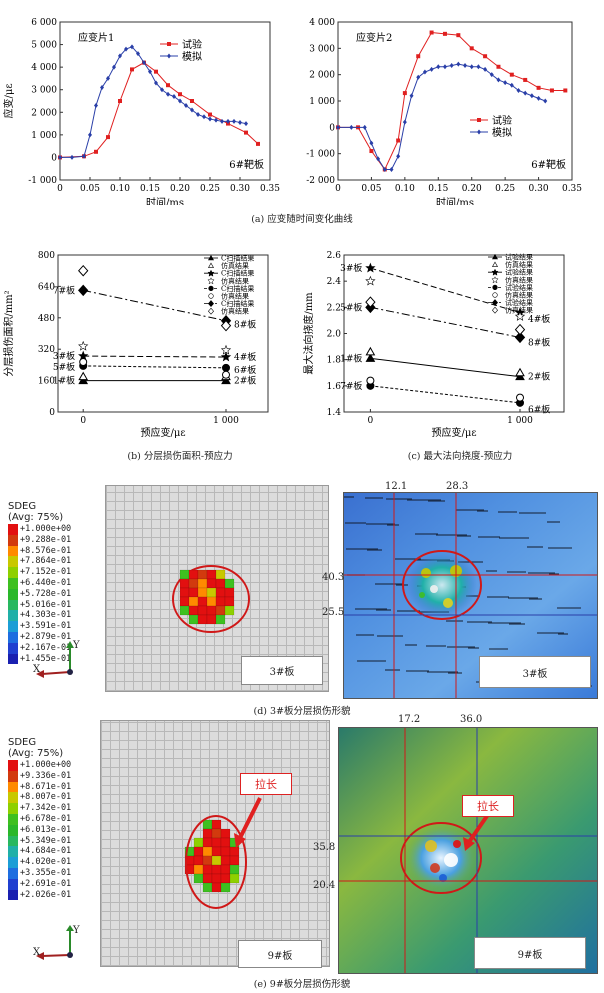 This screenshot has height=993, width=604. Describe the element at coordinates (39, 551) in the screenshot. I see `legend-row: +8.576e-01` at that location.